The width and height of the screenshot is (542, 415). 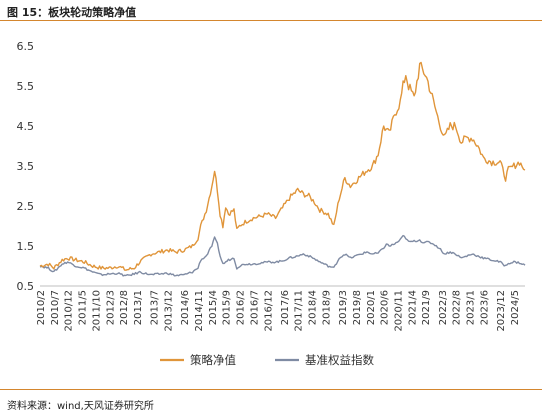 What do you see at coordinates (83, 307) in the screenshot?
I see `x-tick-label: 2011/5` at bounding box center [83, 307].